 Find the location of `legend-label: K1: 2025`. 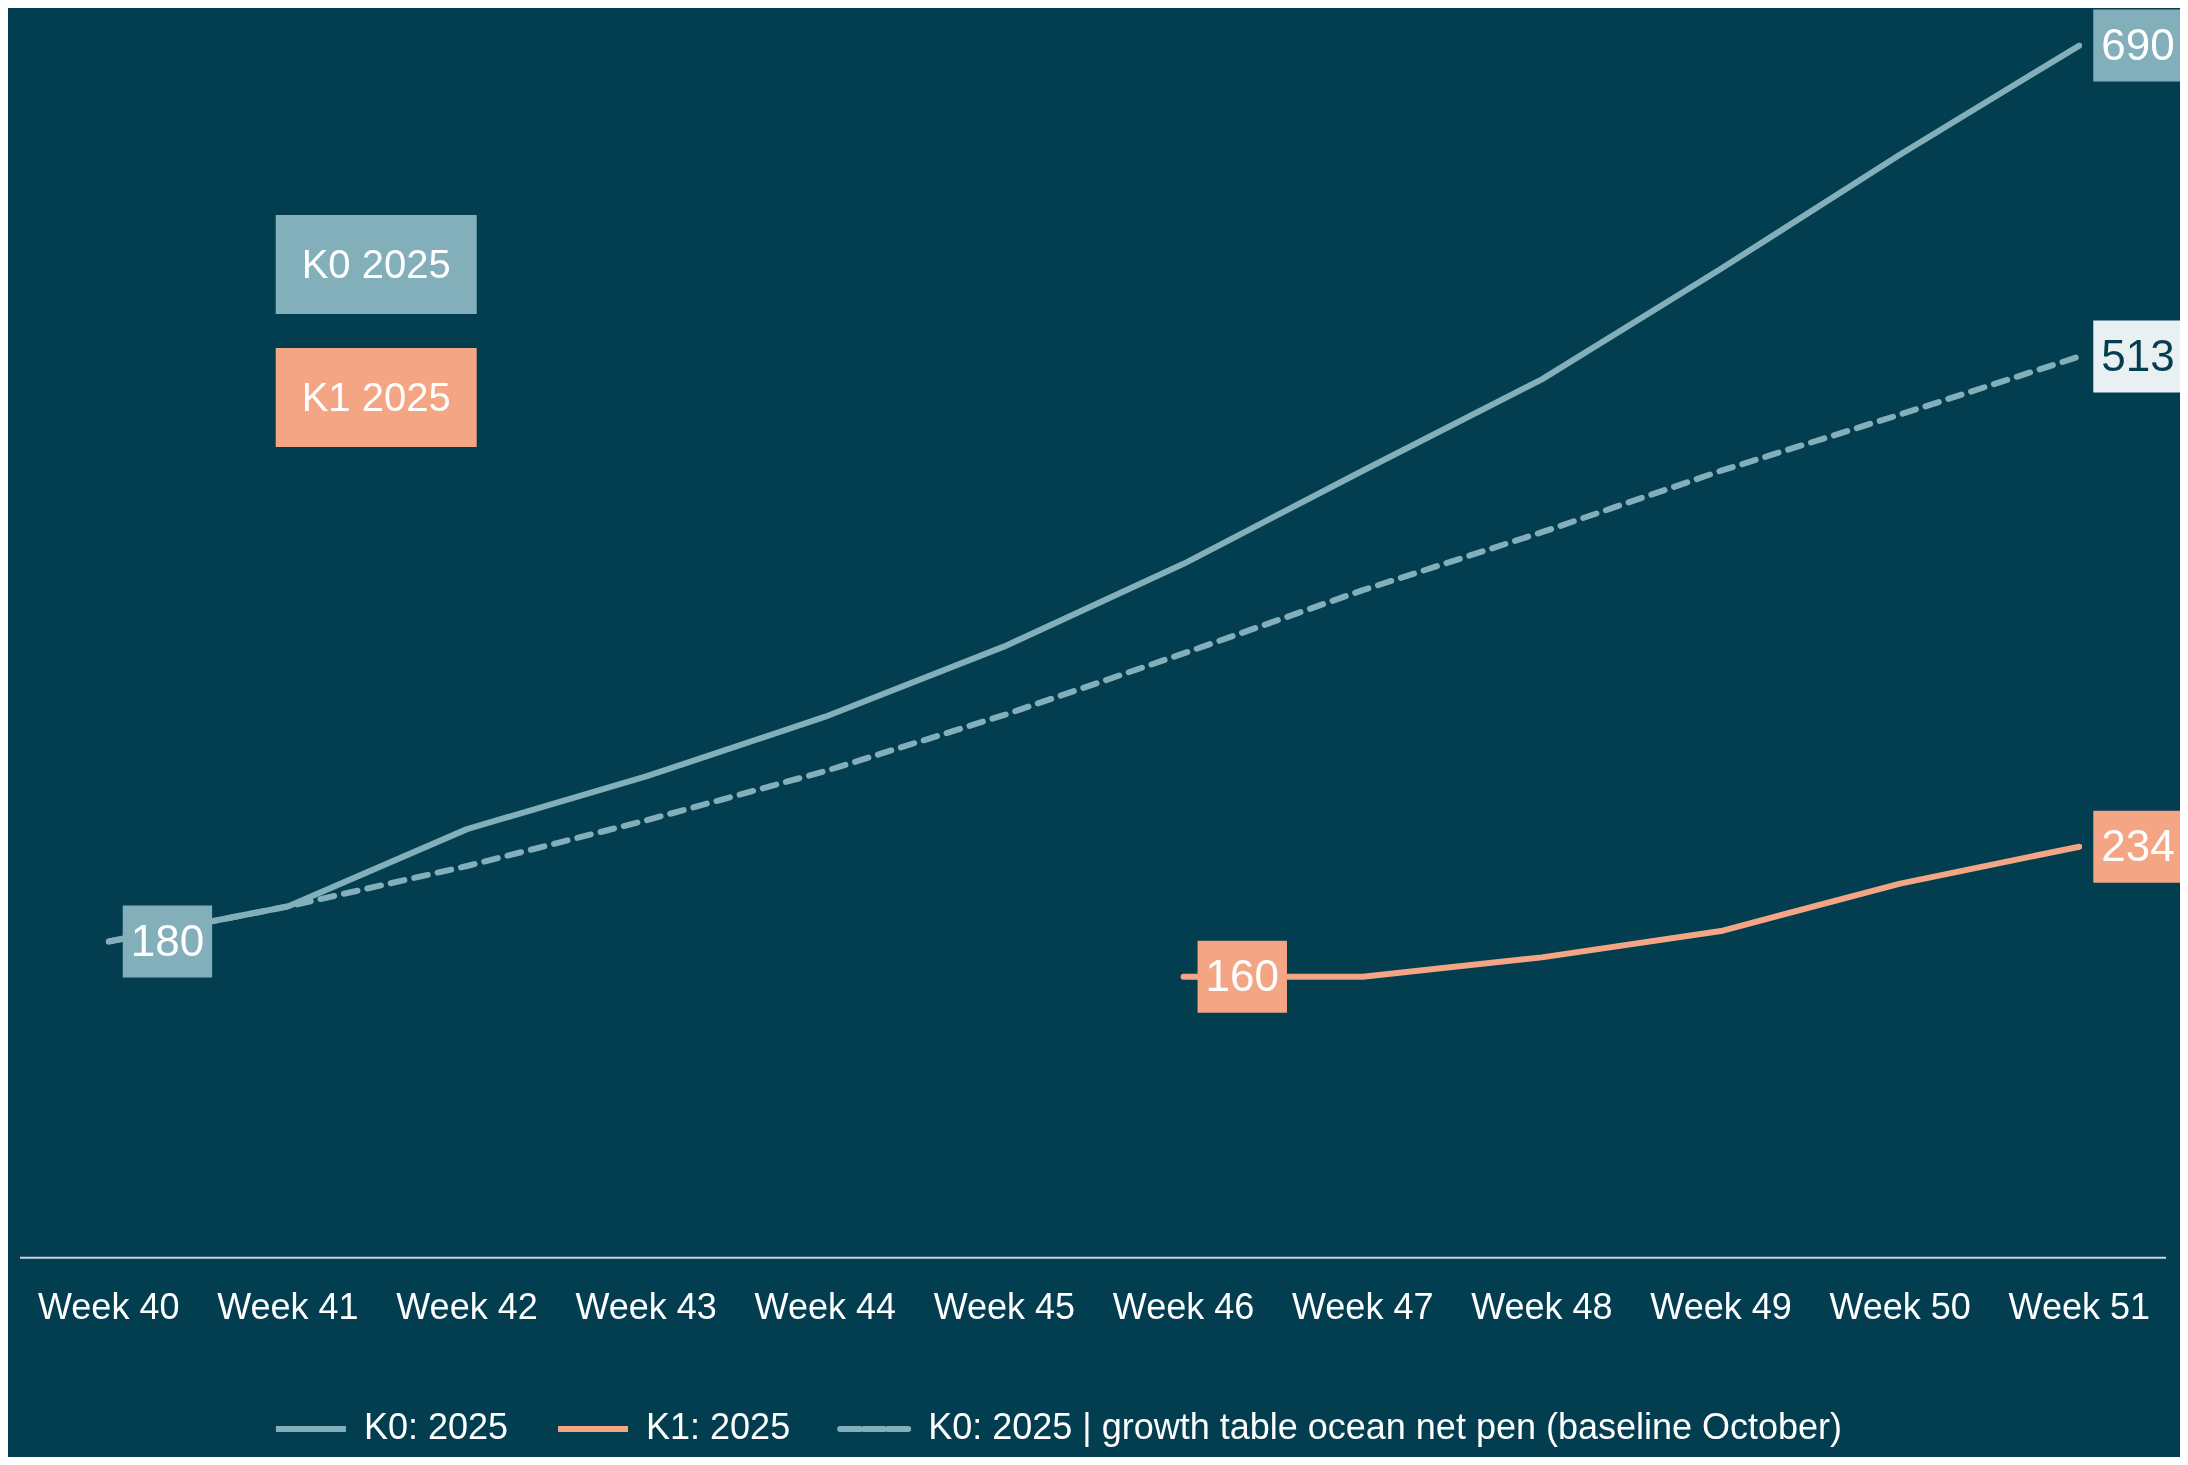

legend-label: K1: 2025 is located at coordinates (718, 1426).